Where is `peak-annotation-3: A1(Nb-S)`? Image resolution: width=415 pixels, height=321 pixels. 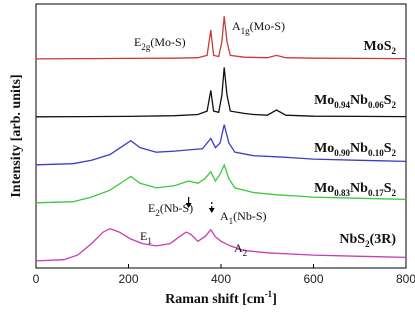 peak-annotation-3: A1(Nb-S) is located at coordinates (243, 217).